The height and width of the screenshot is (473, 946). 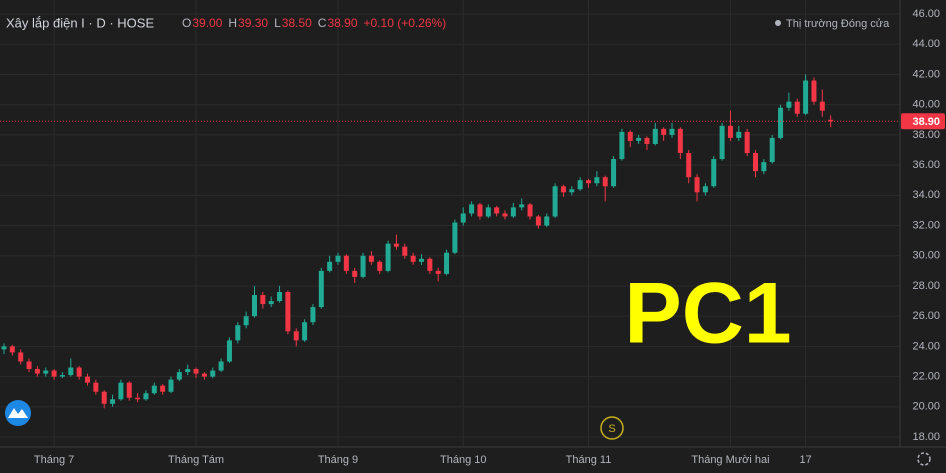 I want to click on watermark: PC1, so click(x=707, y=314).